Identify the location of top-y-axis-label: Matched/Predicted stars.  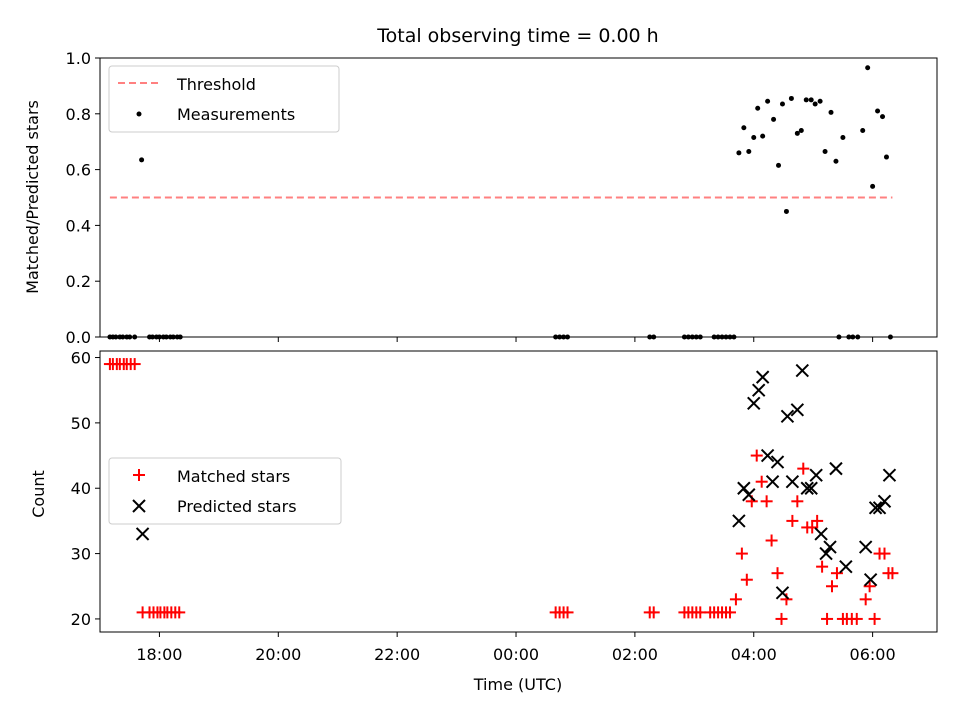
(32, 197).